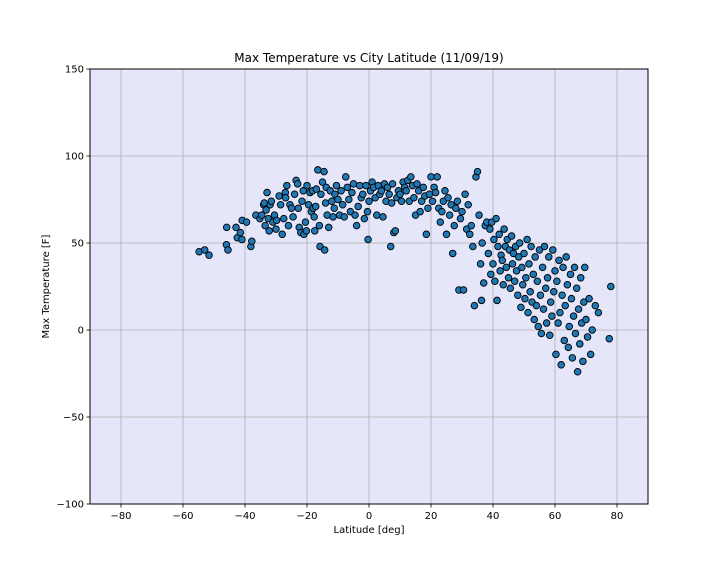  I want to click on x-tick-label: −40, so click(244, 516).